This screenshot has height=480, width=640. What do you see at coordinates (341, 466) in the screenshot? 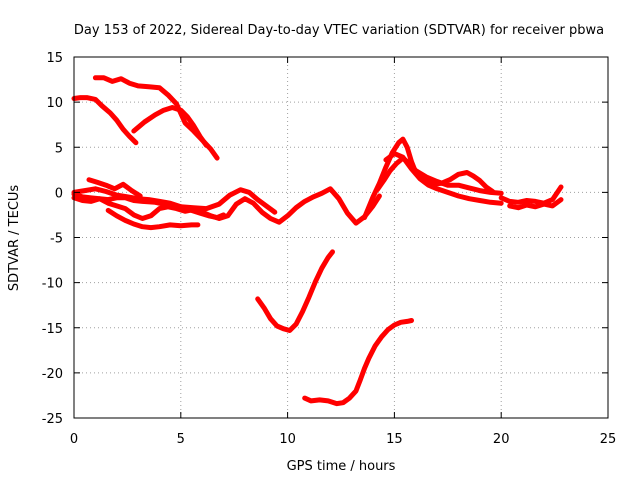
I see `x-axis-label: GPS time / hours` at bounding box center [341, 466].